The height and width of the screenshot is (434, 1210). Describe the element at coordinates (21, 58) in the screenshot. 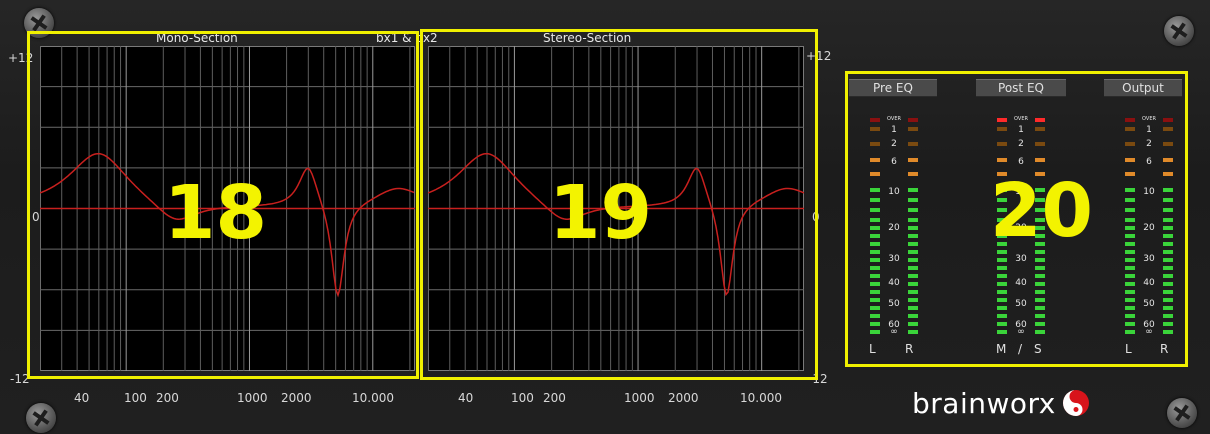

I see `left-scale-top: +12` at that location.